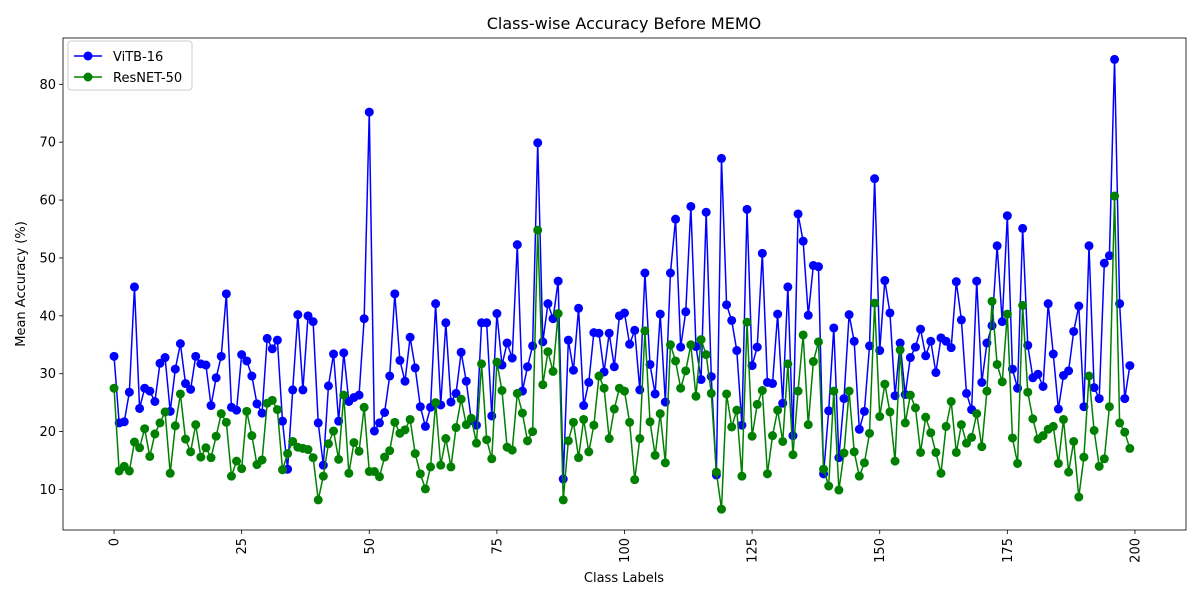 The width and height of the screenshot is (1200, 600). Describe the element at coordinates (138, 57) in the screenshot. I see `legend-label-vitb16: ViTB-16` at that location.